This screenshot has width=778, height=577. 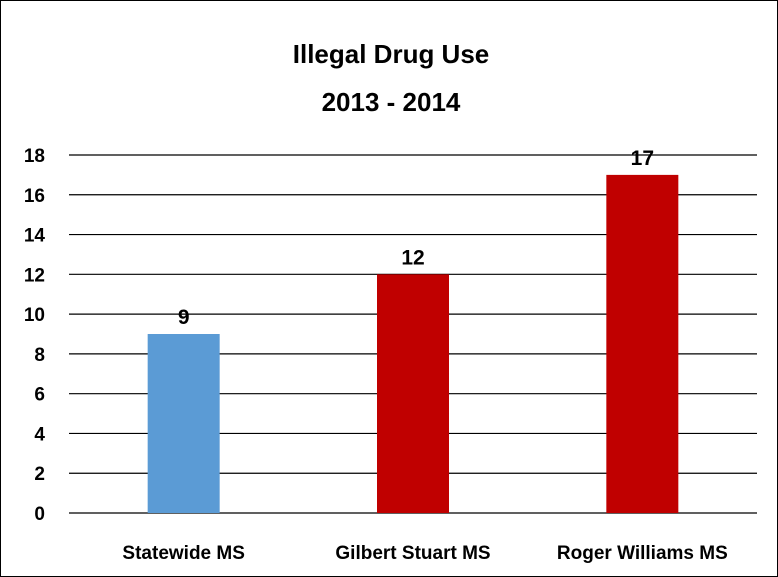 I want to click on y-tick-label: 14, so click(x=35, y=236).